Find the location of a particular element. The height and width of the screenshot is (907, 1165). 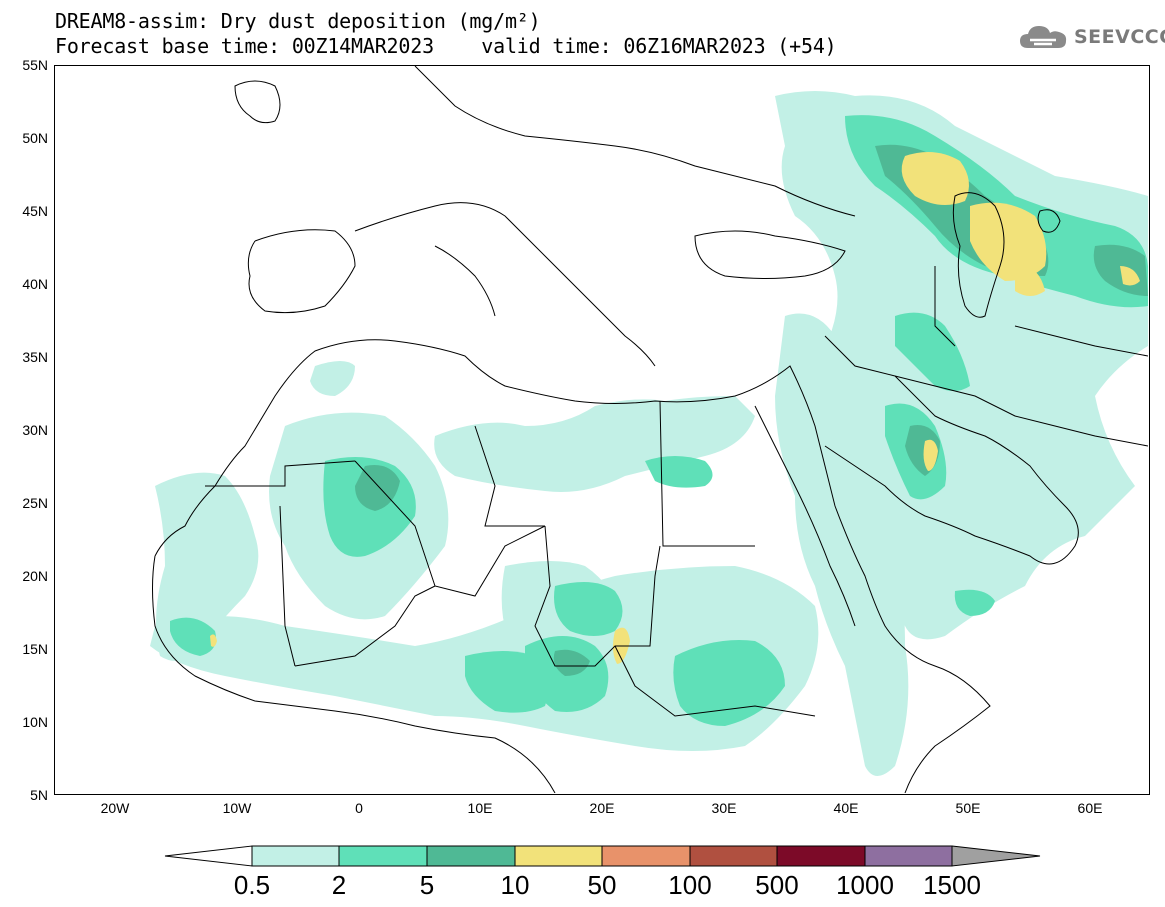

lat-label-20n: 20N is located at coordinates (35, 576).